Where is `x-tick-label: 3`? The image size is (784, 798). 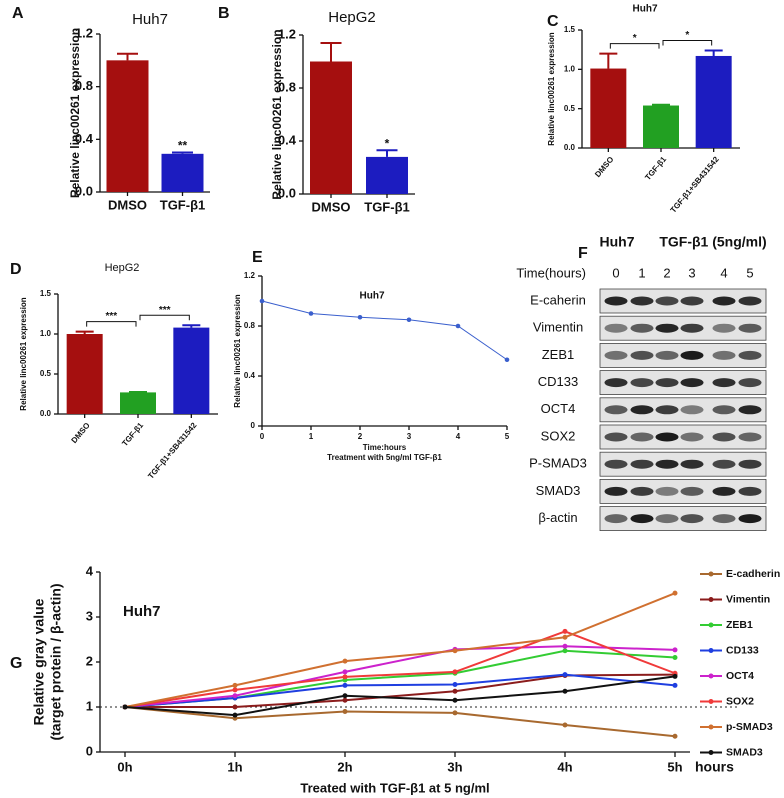
x-tick-label: 3 is located at coordinates (409, 436).